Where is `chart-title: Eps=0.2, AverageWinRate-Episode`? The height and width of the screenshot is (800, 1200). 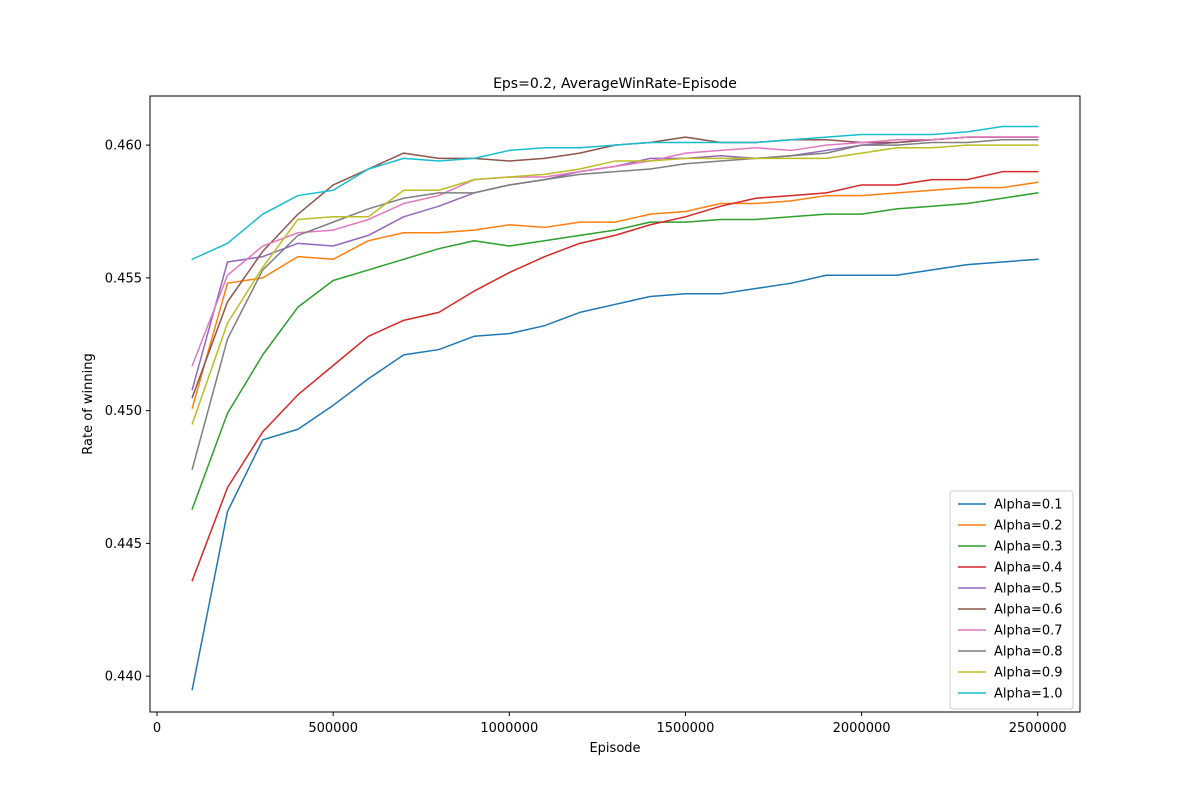 chart-title: Eps=0.2, AverageWinRate-Episode is located at coordinates (615, 84).